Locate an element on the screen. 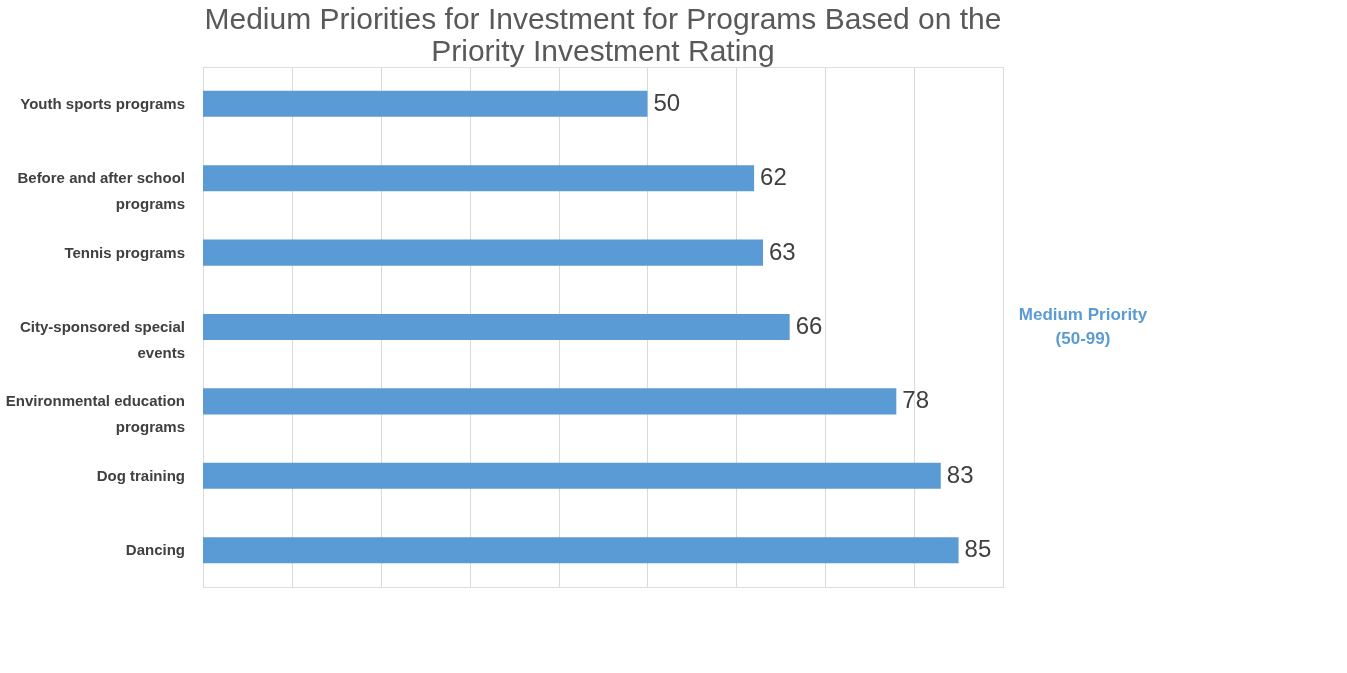 This screenshot has width=1347, height=673. y-tick-label: Before and after school programs is located at coordinates (101, 191).